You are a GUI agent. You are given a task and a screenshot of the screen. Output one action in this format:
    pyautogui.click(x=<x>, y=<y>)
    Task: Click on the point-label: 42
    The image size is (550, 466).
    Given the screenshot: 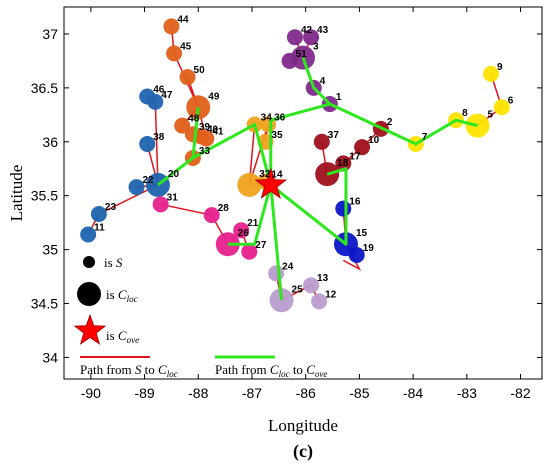 What is the action you would take?
    pyautogui.click(x=307, y=30)
    